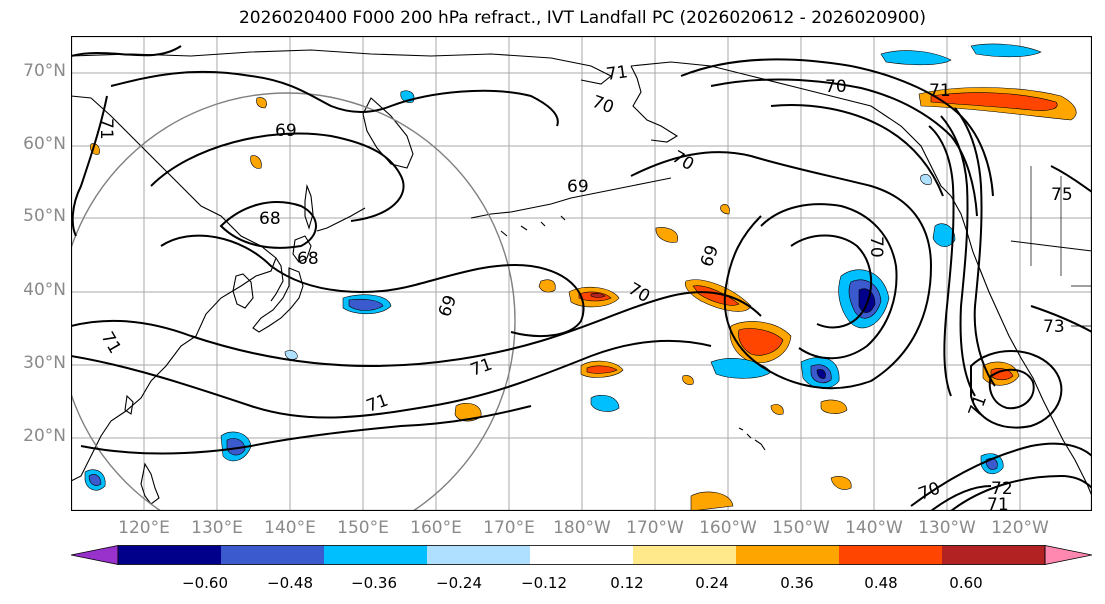 The height and width of the screenshot is (604, 1105). I want to click on colorbar-extend-low, so click(95, 555).